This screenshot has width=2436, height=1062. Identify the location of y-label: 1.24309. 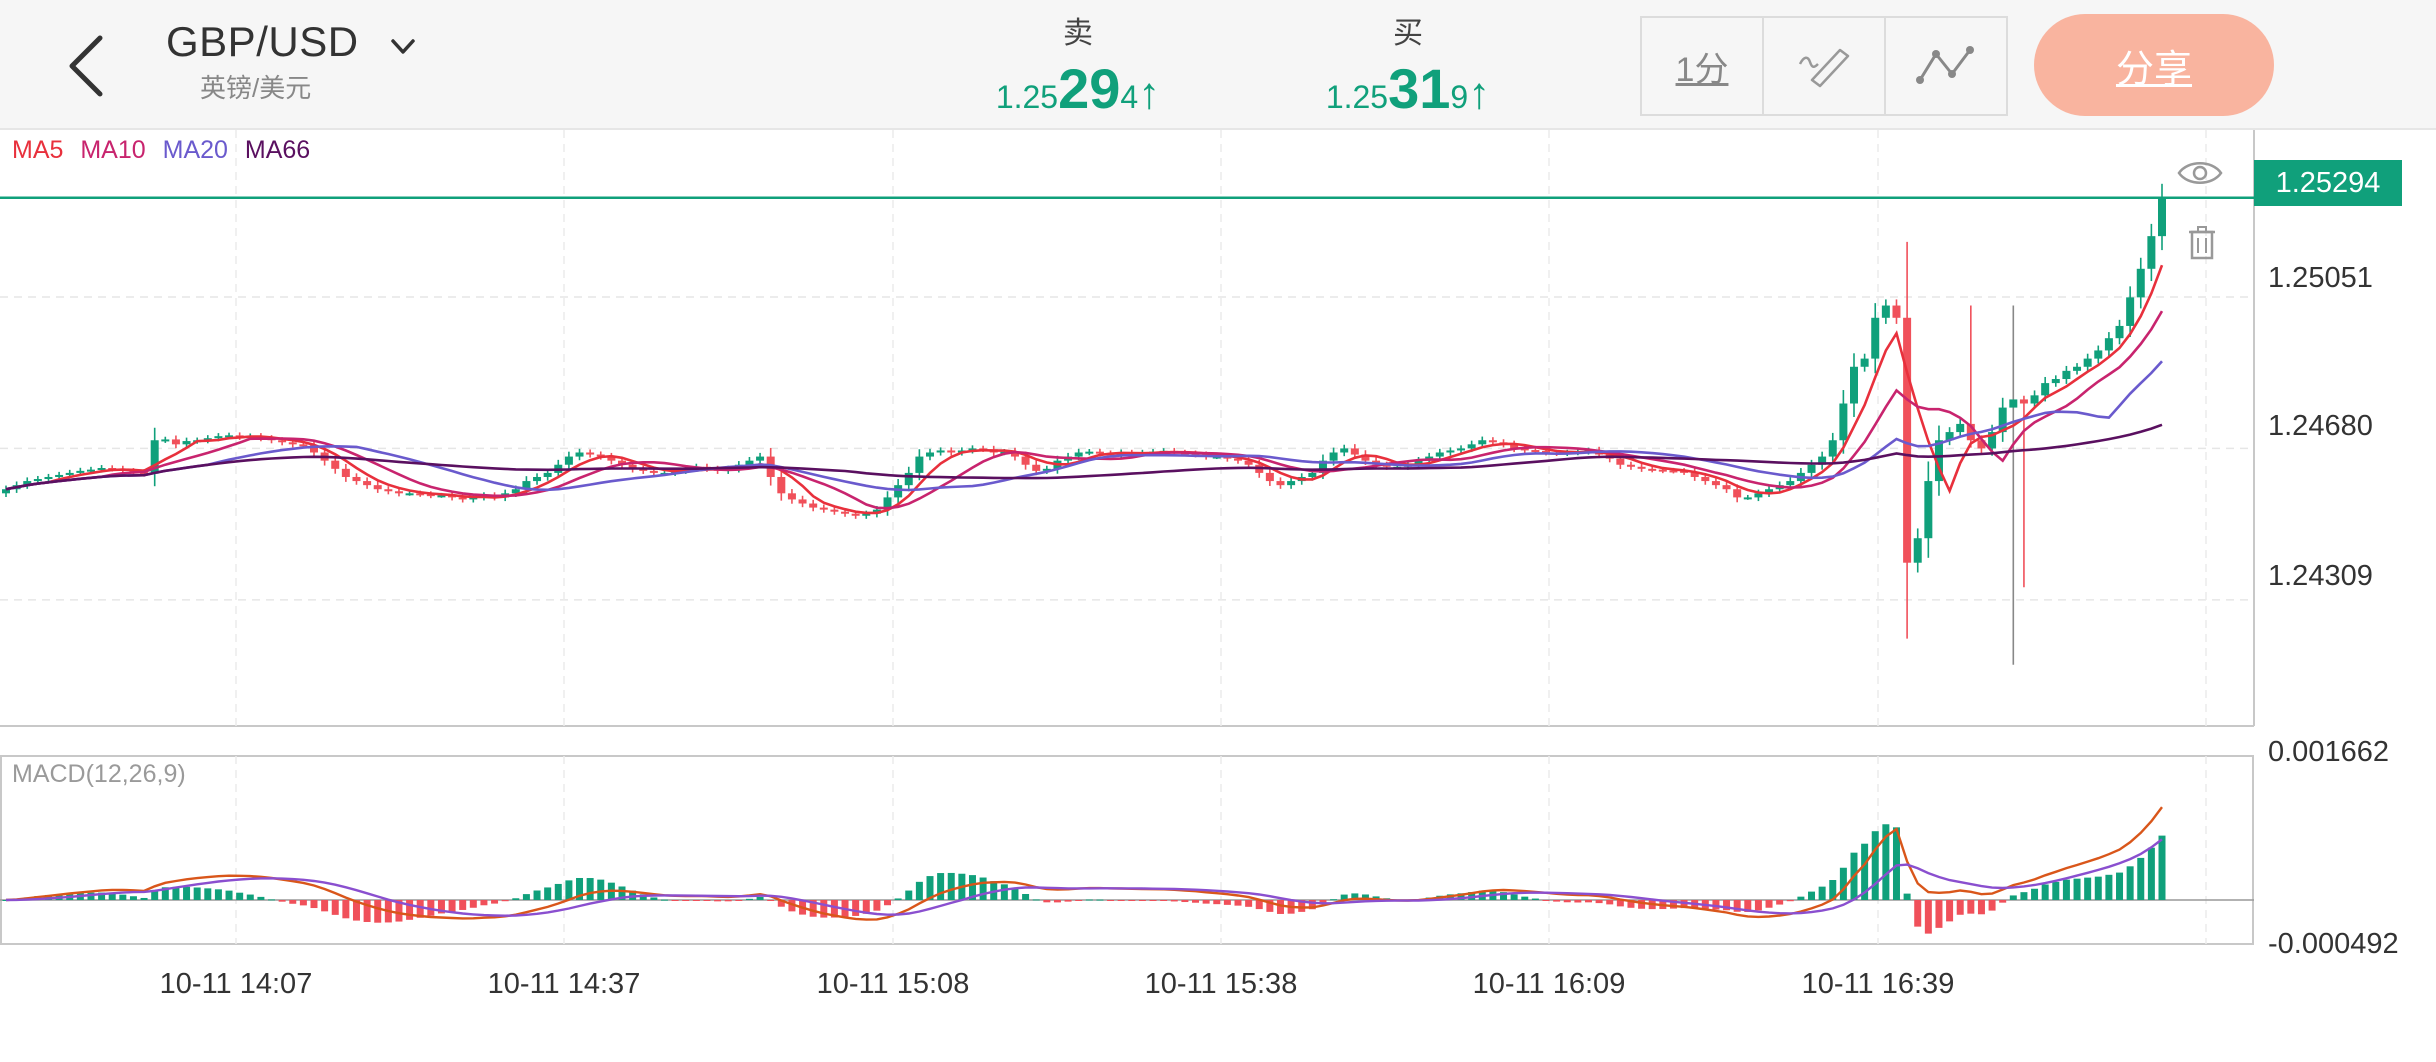
(2320, 576).